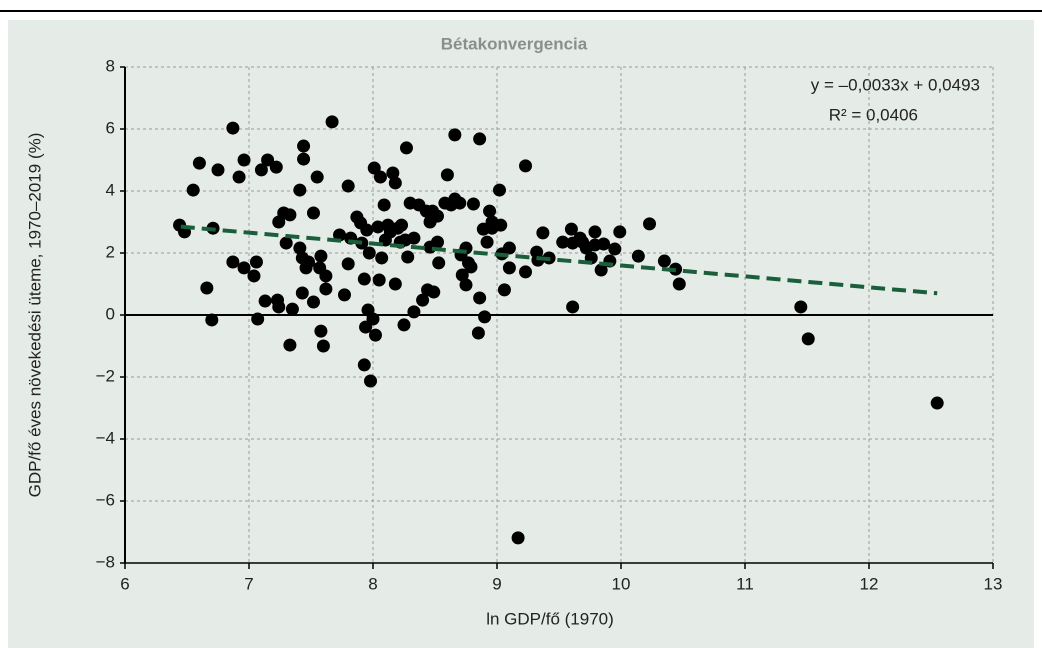 The image size is (1042, 648). What do you see at coordinates (372, 583) in the screenshot?
I see `x-tick-label: 8` at bounding box center [372, 583].